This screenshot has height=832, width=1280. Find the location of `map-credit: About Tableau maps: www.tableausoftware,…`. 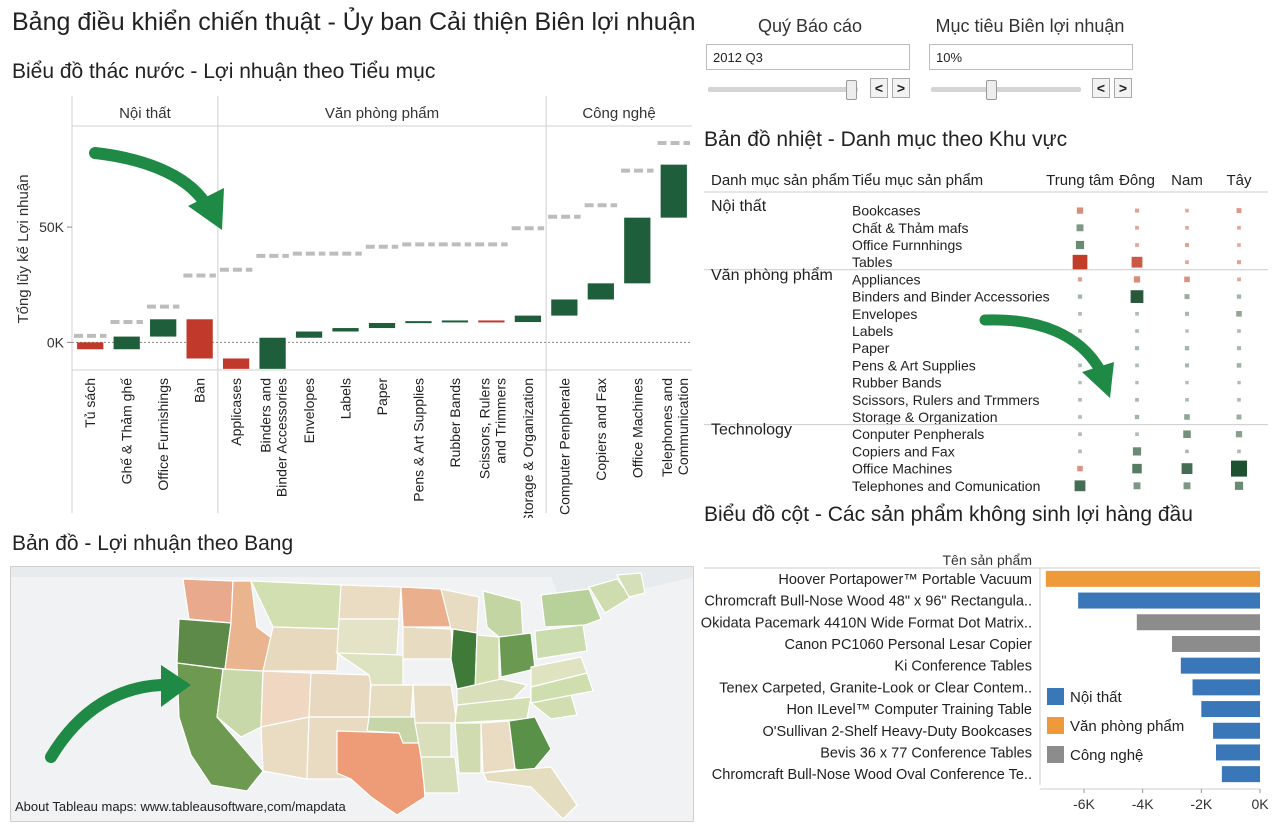

map-credit: About Tableau maps: www.tableausoftware,… is located at coordinates (180, 806).